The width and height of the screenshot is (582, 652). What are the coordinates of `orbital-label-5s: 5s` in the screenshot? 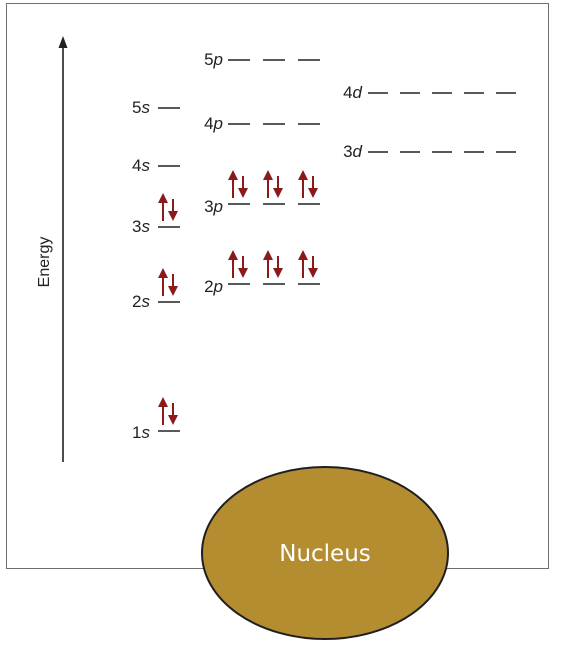 It's located at (141, 107).